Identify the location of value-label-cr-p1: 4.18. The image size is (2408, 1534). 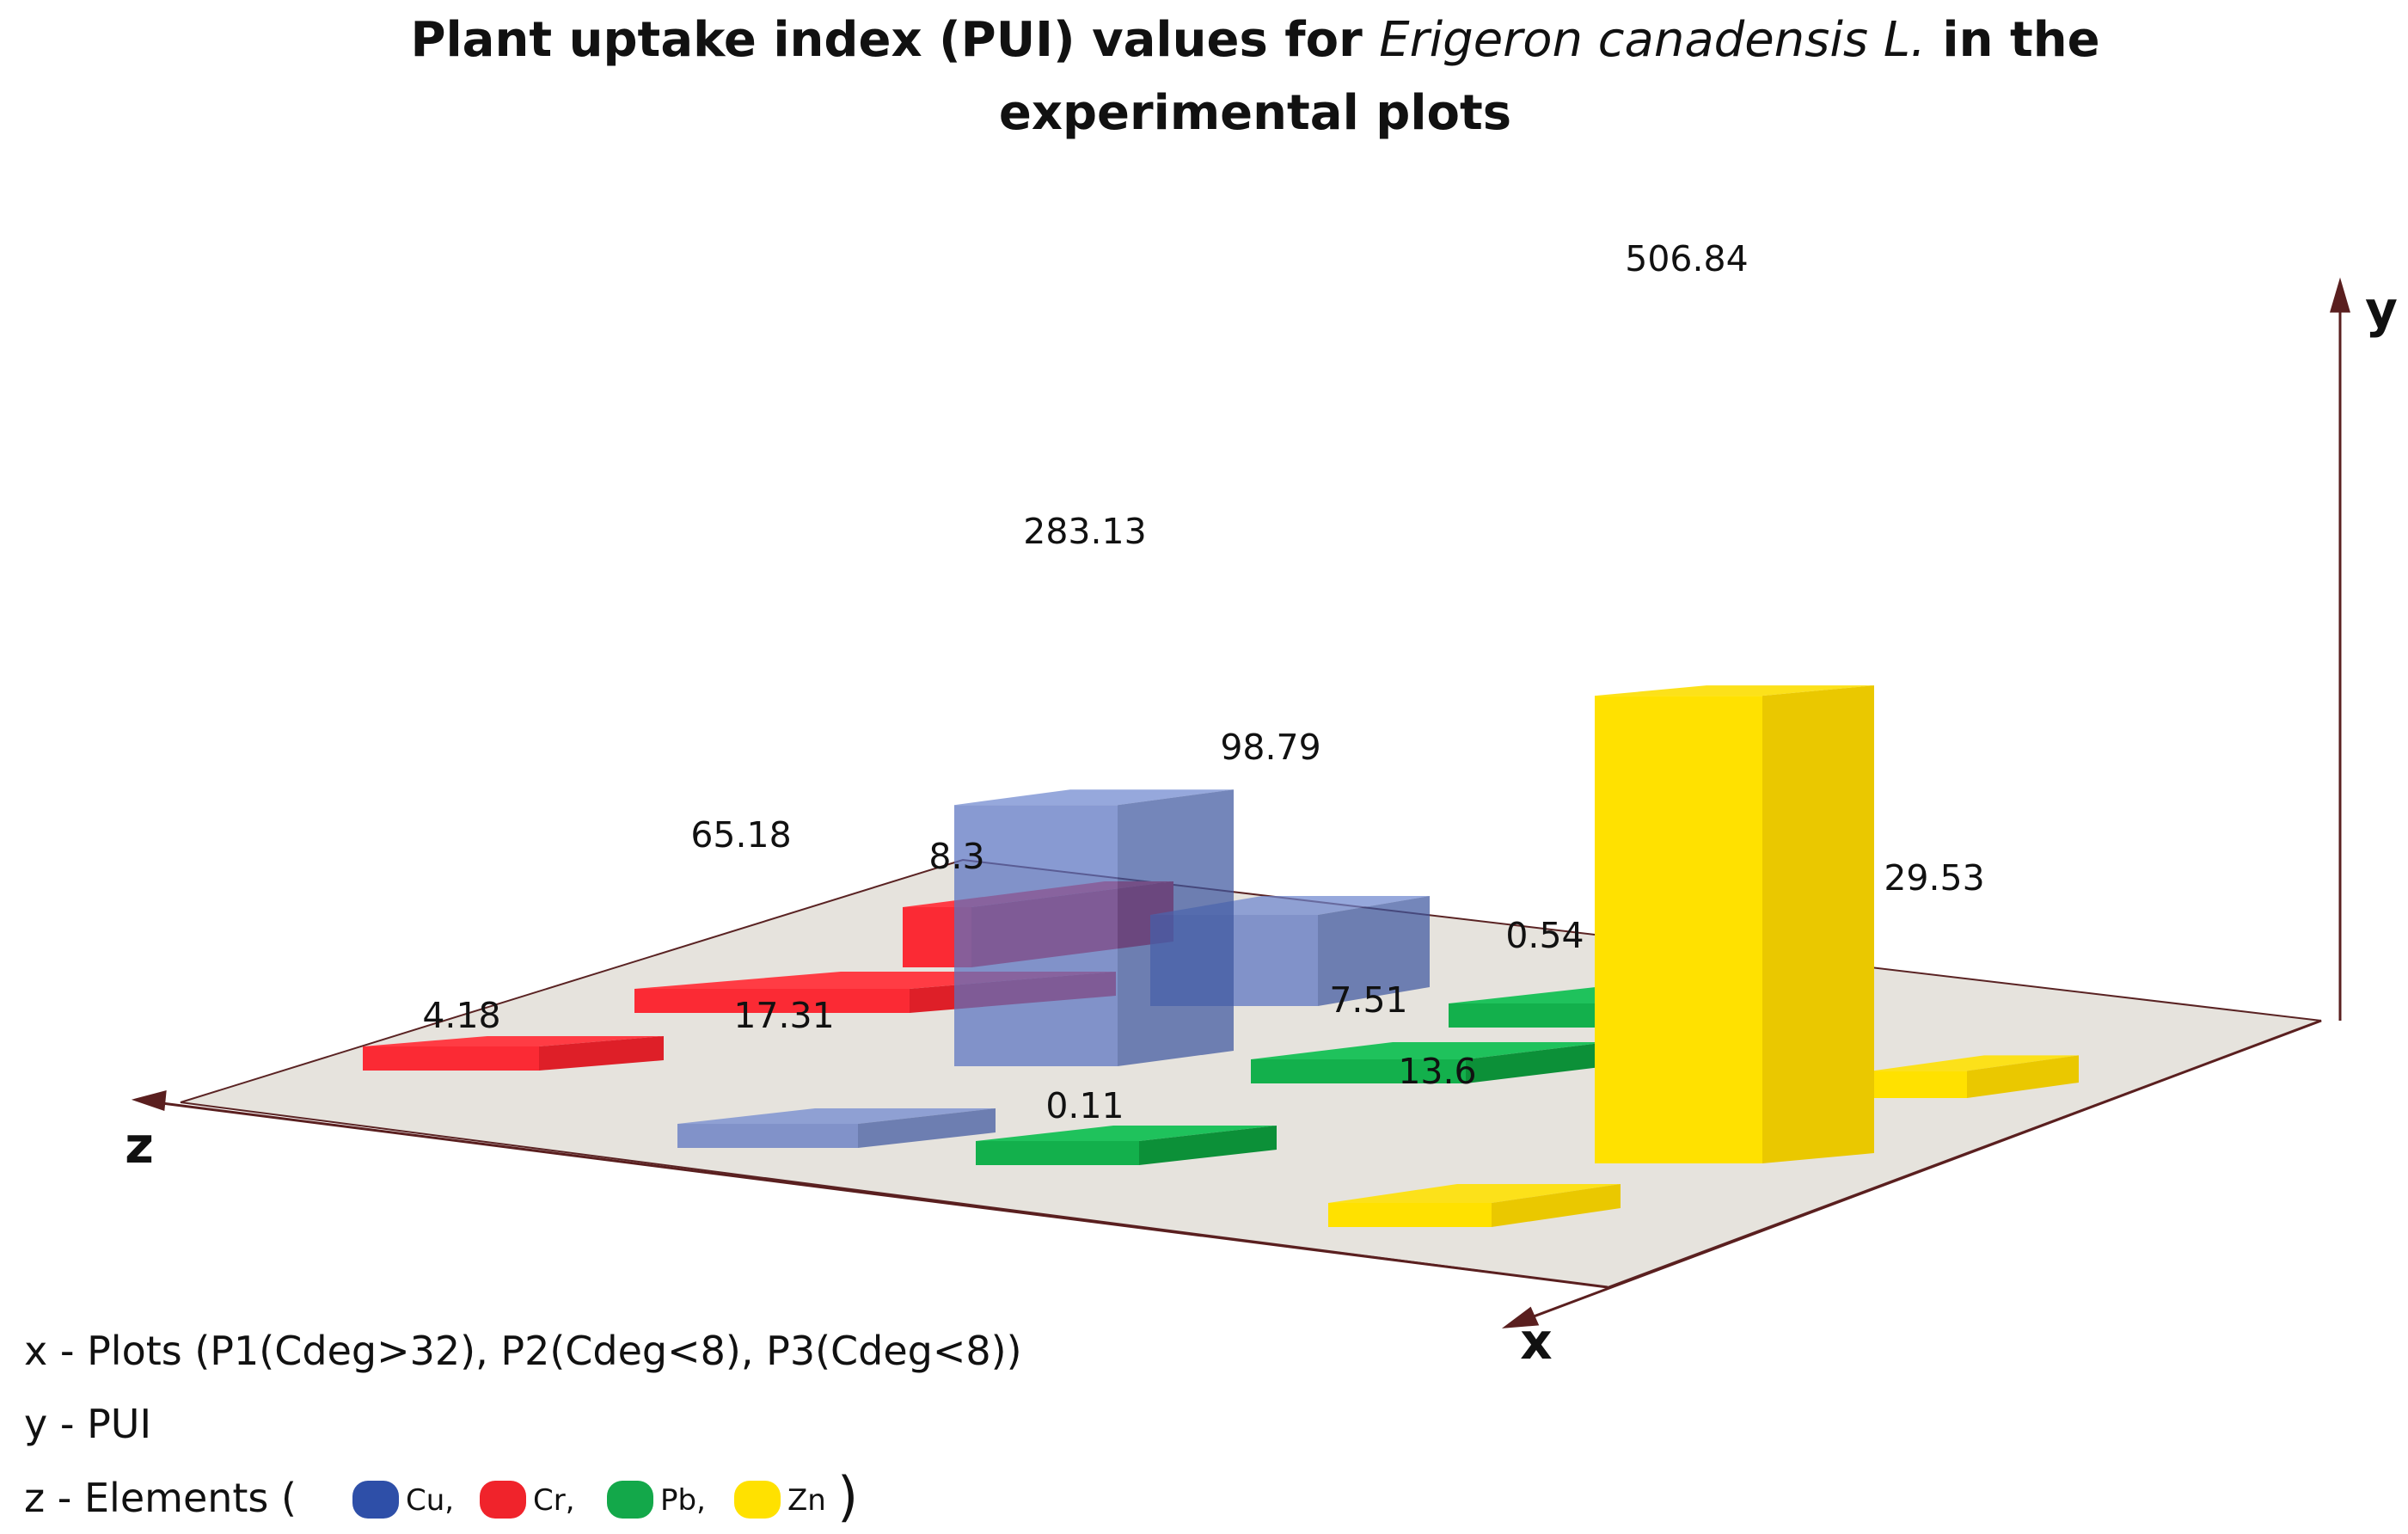
(461, 1016).